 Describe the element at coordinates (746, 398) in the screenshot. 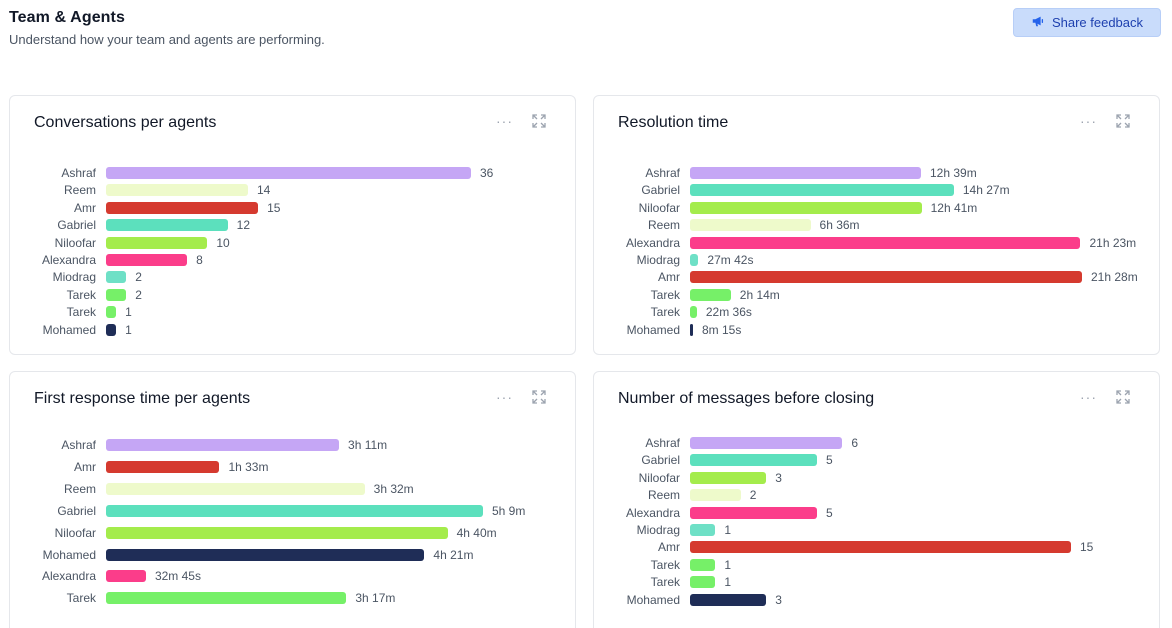

I see `card-title: Number of messages before closing` at that location.